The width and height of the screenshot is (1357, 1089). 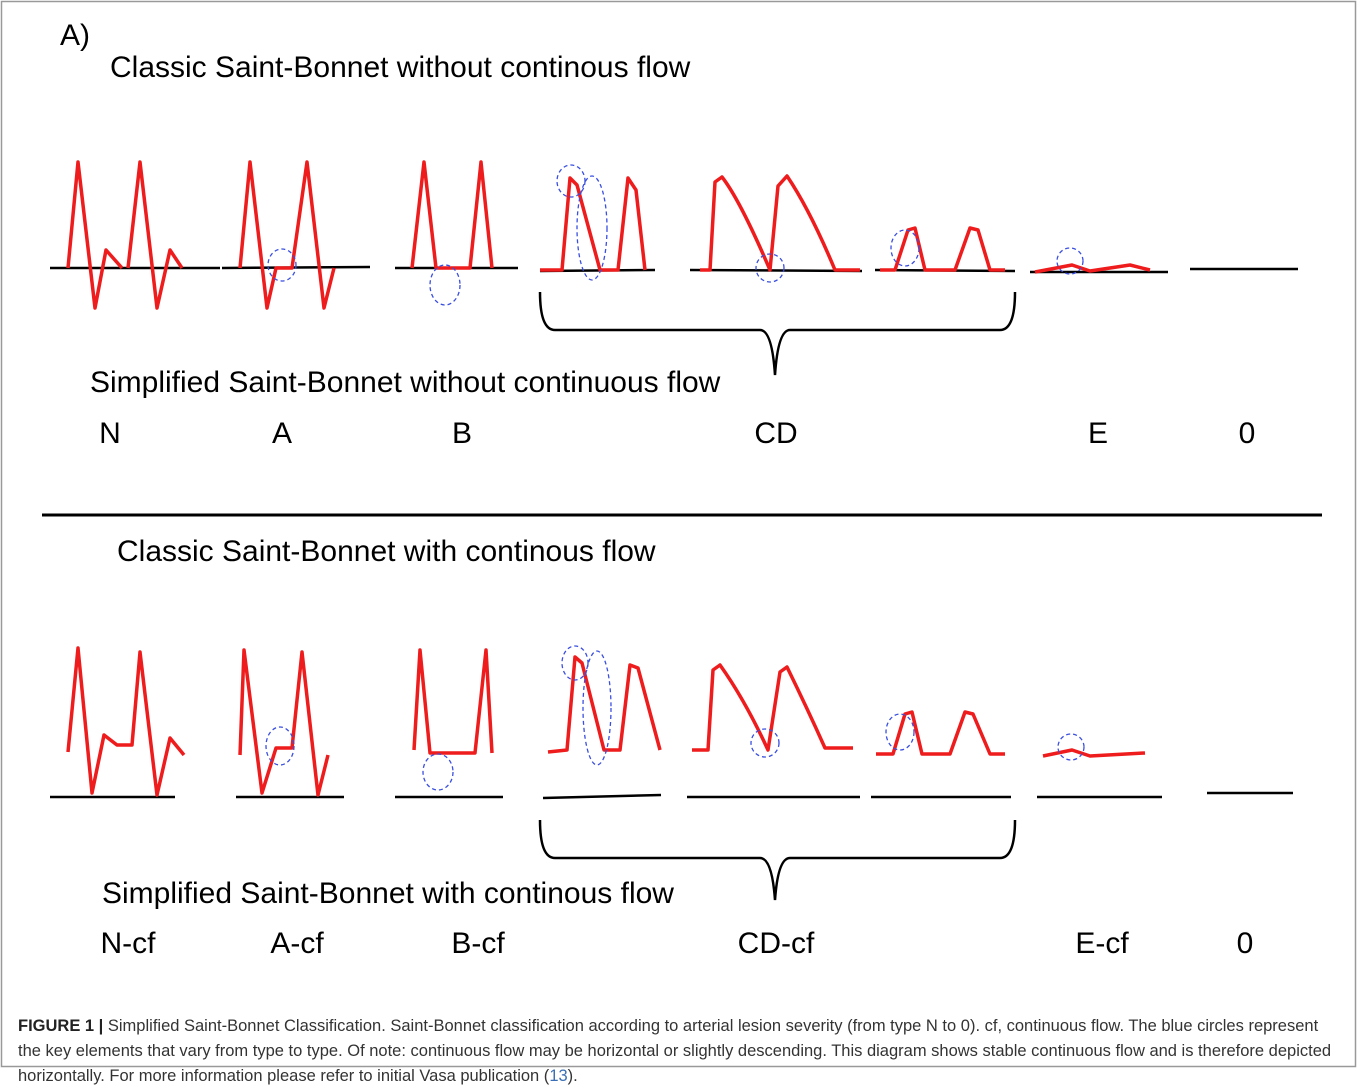 I want to click on caption-label: FIGURE 1 |, so click(x=61, y=1026).